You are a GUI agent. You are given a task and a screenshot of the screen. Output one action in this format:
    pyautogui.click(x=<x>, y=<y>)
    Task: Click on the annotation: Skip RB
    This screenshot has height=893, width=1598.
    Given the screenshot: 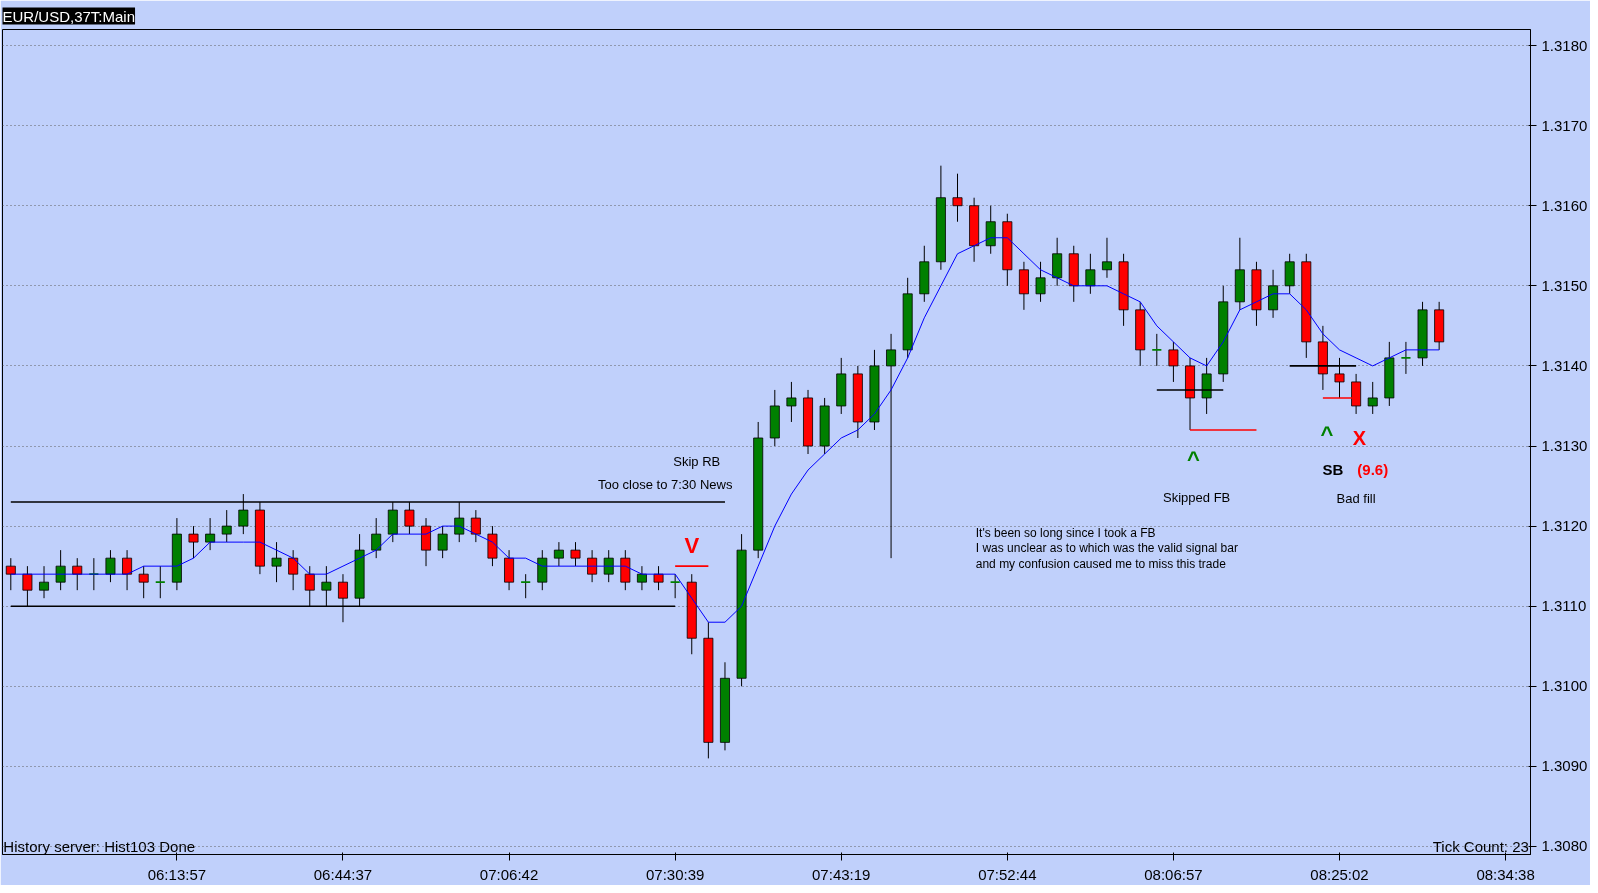 What is the action you would take?
    pyautogui.click(x=697, y=461)
    